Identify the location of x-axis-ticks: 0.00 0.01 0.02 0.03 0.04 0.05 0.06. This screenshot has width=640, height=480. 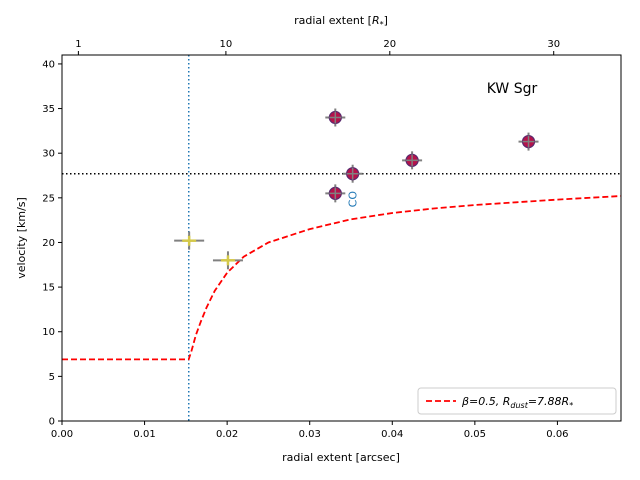
(310, 430).